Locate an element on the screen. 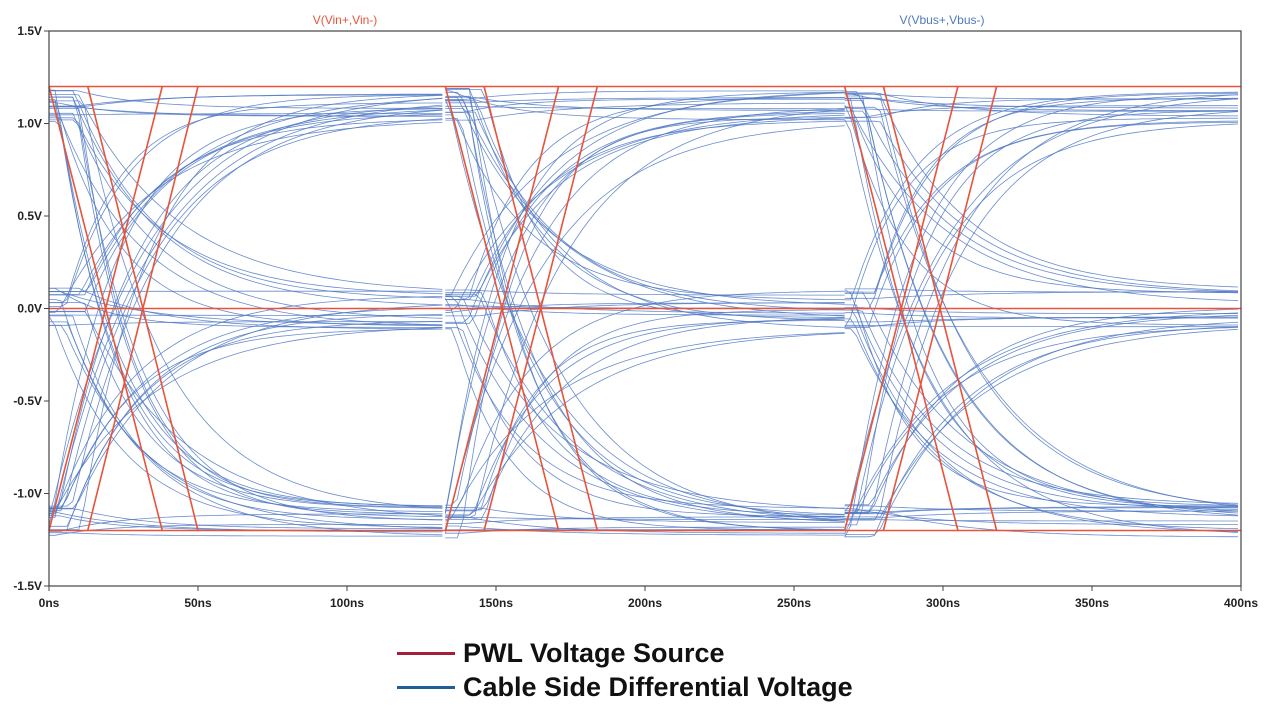  y-tick-label: 1.0V is located at coordinates (29, 124).